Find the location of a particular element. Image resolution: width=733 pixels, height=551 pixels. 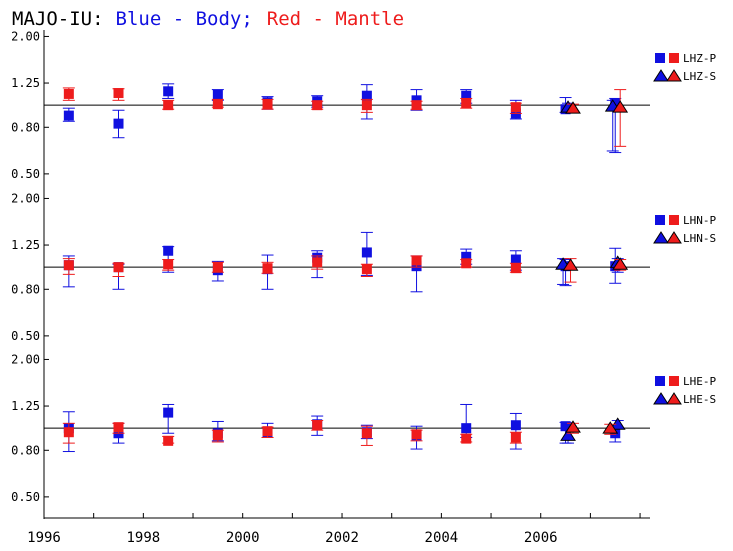

series-lhn-p-mantle is located at coordinates (292, 266).